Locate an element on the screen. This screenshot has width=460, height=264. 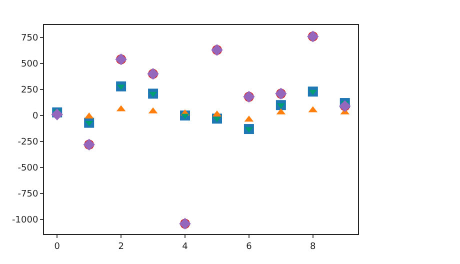
x-tick-label: 6 is located at coordinates (249, 247).